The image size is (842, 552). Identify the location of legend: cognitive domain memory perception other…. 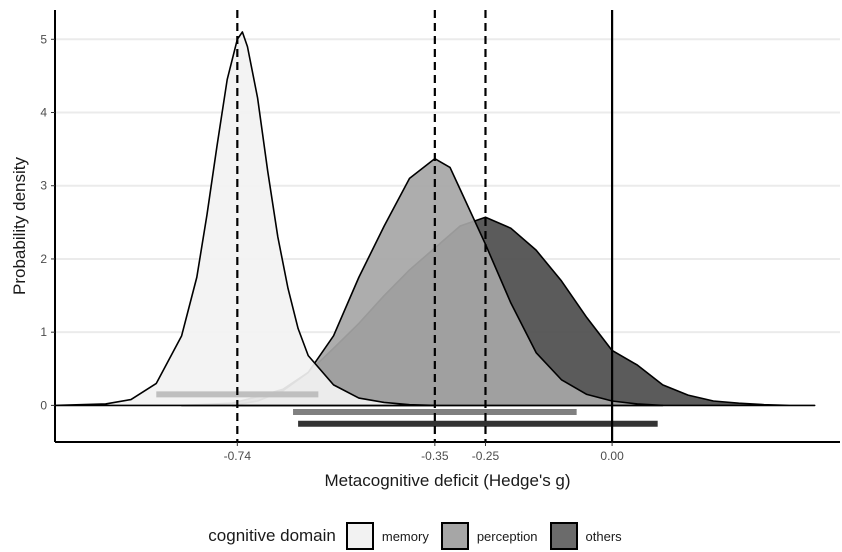
(421, 536).